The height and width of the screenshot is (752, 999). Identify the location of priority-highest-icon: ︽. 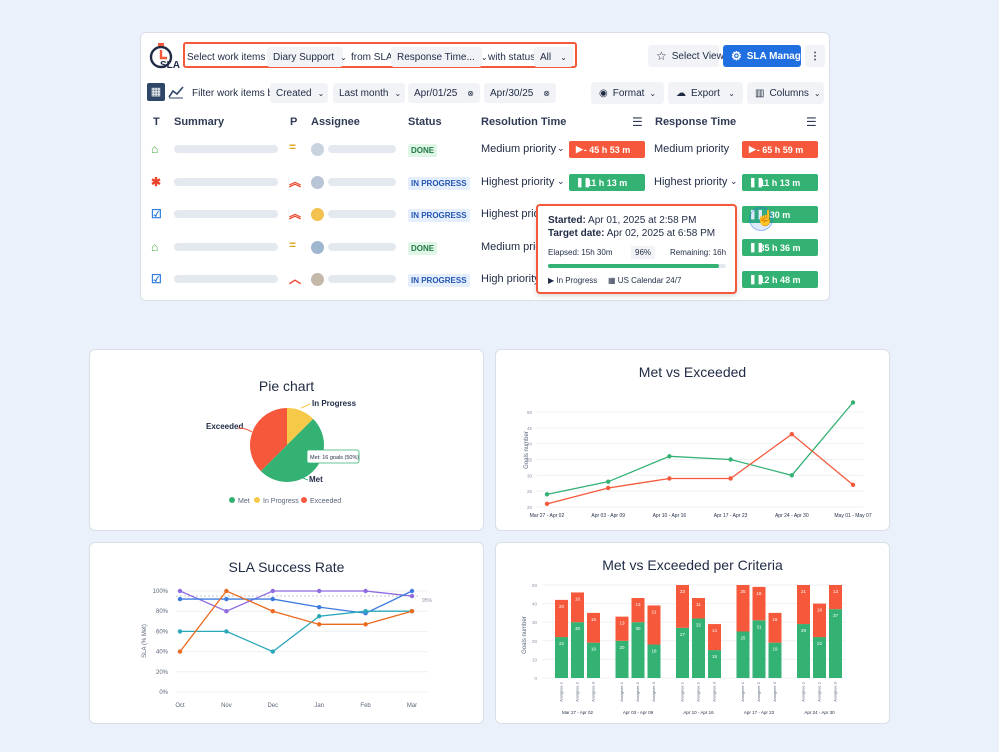
(295, 214).